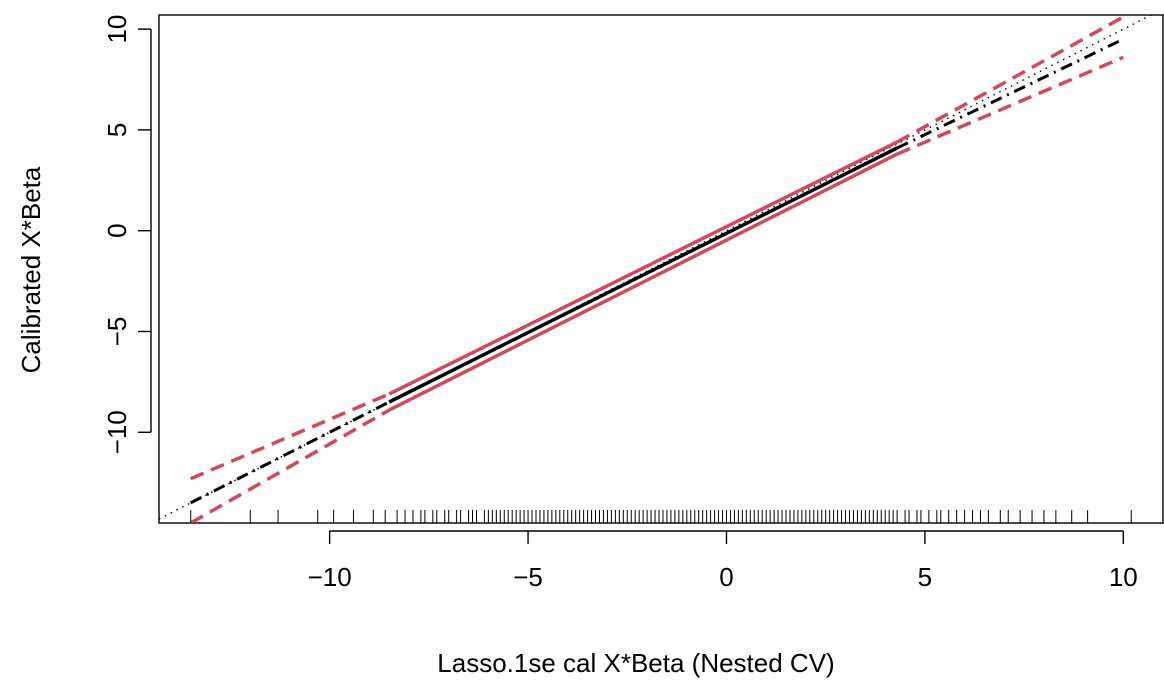 The height and width of the screenshot is (682, 1164). I want to click on x-tick-label: 10, so click(1123, 577).